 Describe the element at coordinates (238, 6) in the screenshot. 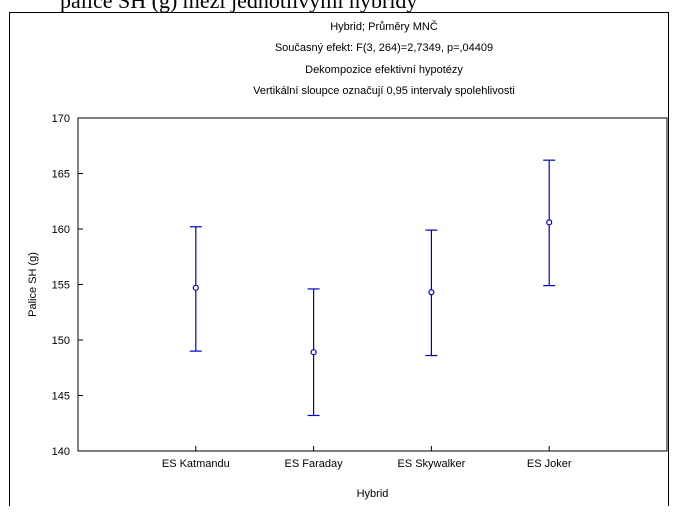

I see `caption-fragment-text: palice SH (g) mezi jednotlivými hybridy` at that location.